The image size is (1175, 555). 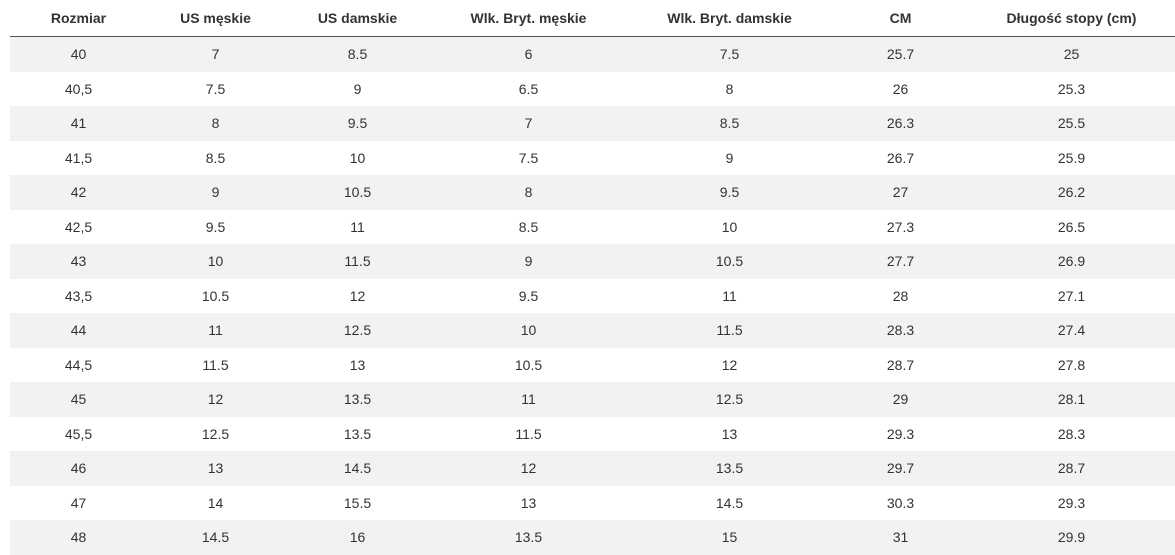 I want to click on table-cell: 25.9, so click(x=1071, y=157).